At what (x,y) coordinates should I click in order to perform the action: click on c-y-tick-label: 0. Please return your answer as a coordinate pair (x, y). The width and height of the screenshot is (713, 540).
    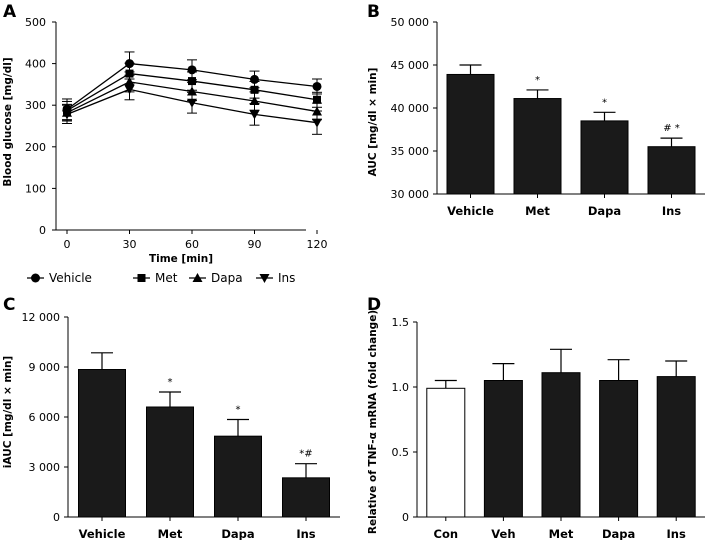
    Looking at the image, I should click on (56, 517).